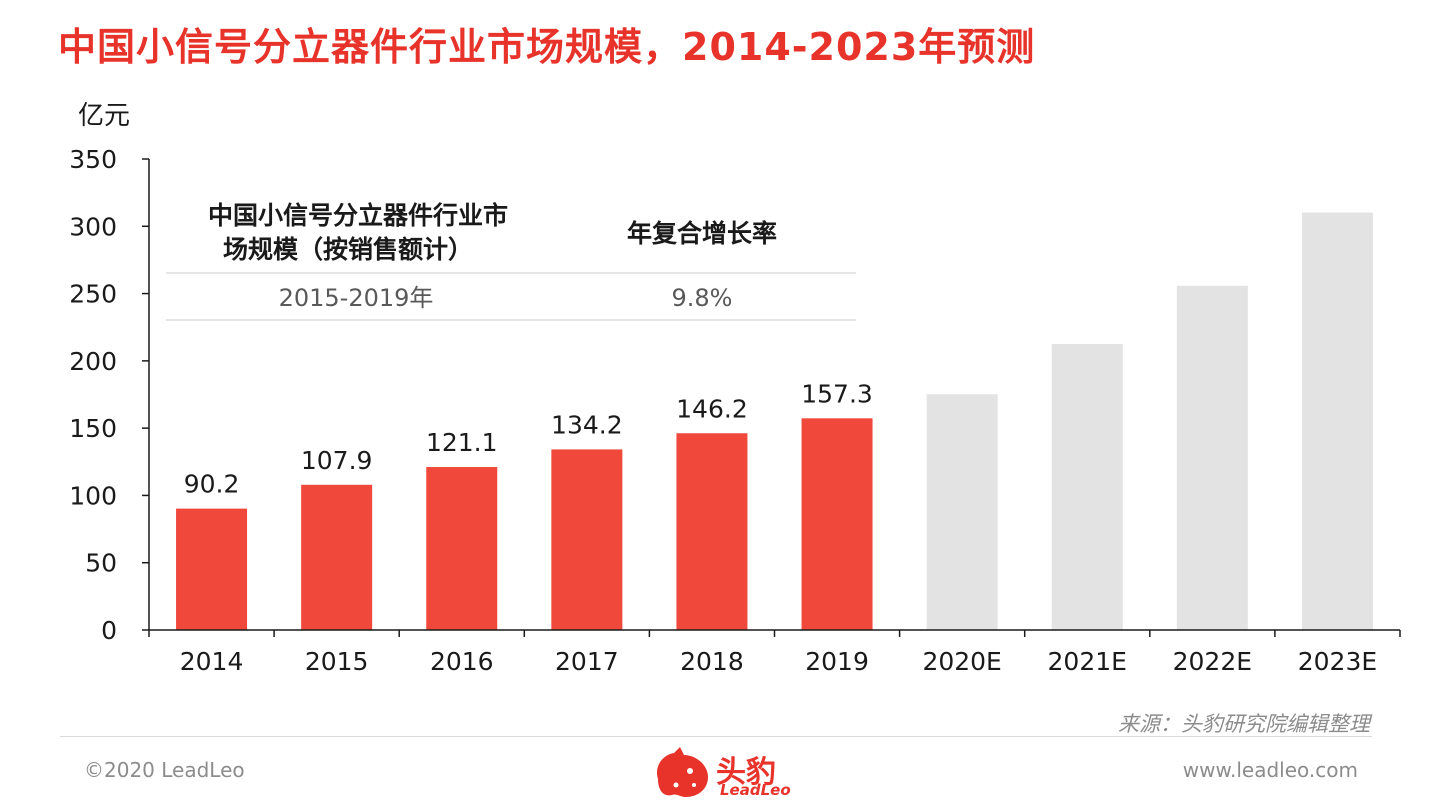  I want to click on bar-2022E, so click(1212, 457).